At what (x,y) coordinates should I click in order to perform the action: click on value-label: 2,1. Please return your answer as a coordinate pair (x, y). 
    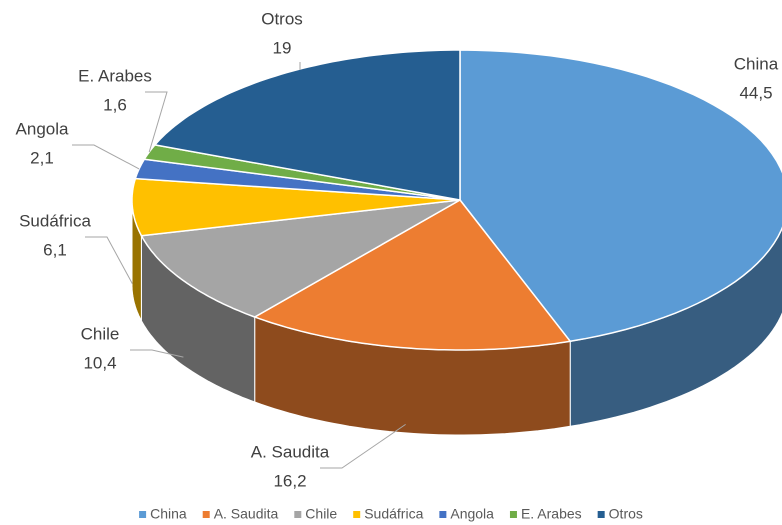
    Looking at the image, I should click on (42, 157).